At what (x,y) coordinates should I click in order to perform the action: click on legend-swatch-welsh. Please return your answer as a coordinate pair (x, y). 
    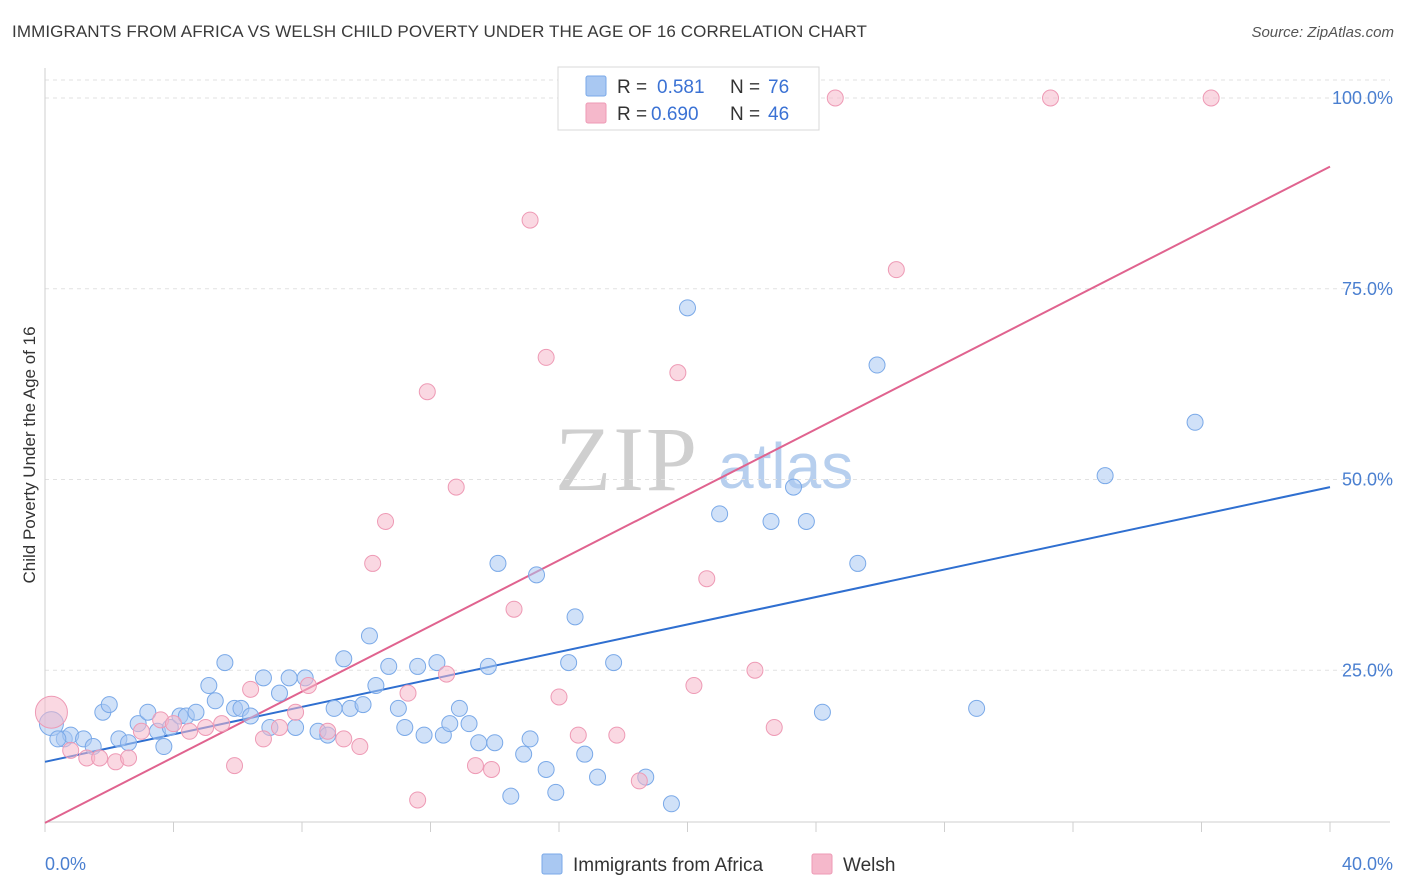
    Looking at the image, I should click on (596, 113).